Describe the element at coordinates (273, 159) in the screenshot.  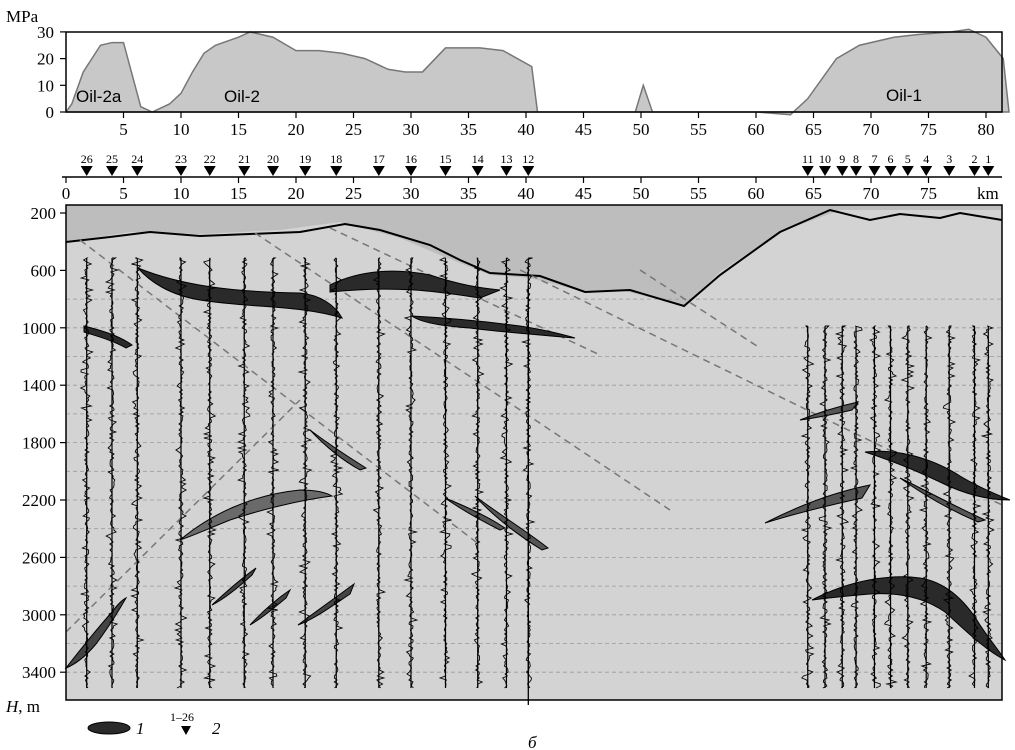
I see `well-number-label: 20` at that location.